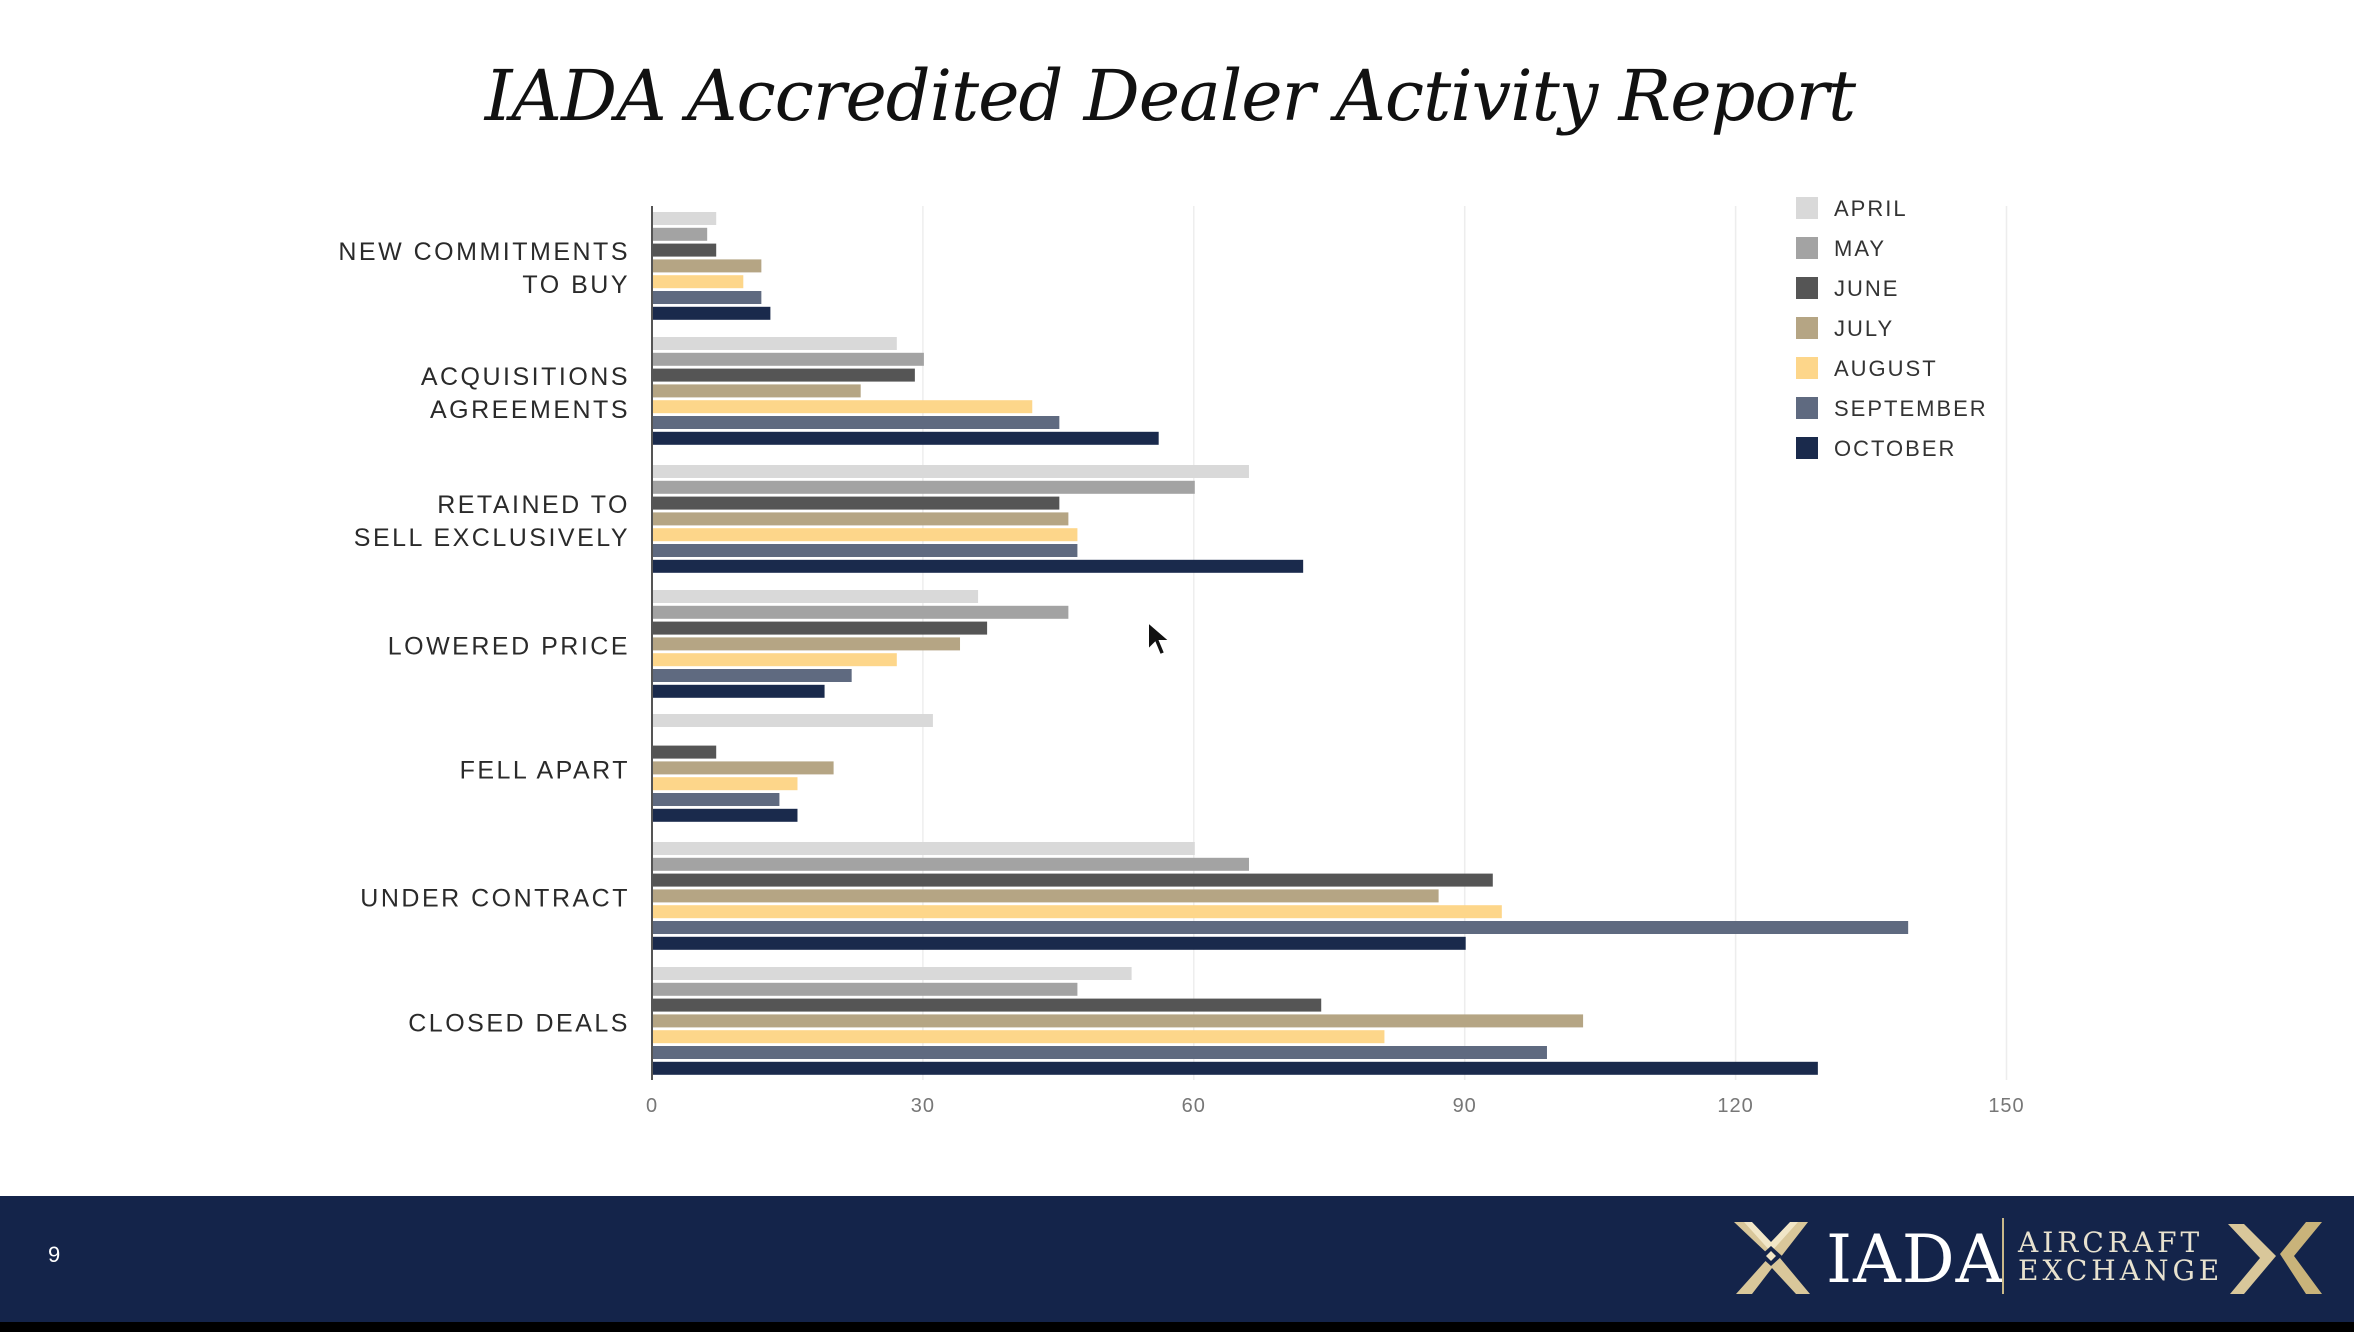  Describe the element at coordinates (1886, 368) in the screenshot. I see `legend-label-august: AUGUST` at that location.